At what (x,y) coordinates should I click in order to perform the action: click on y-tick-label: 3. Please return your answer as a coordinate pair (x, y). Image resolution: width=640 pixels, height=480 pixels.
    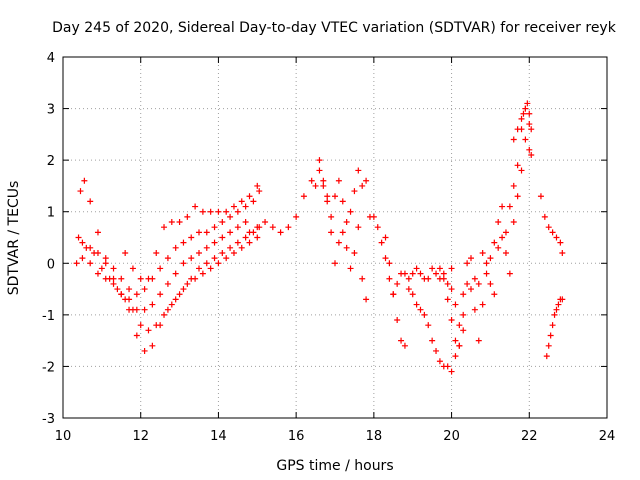
    Looking at the image, I should click on (51, 110).